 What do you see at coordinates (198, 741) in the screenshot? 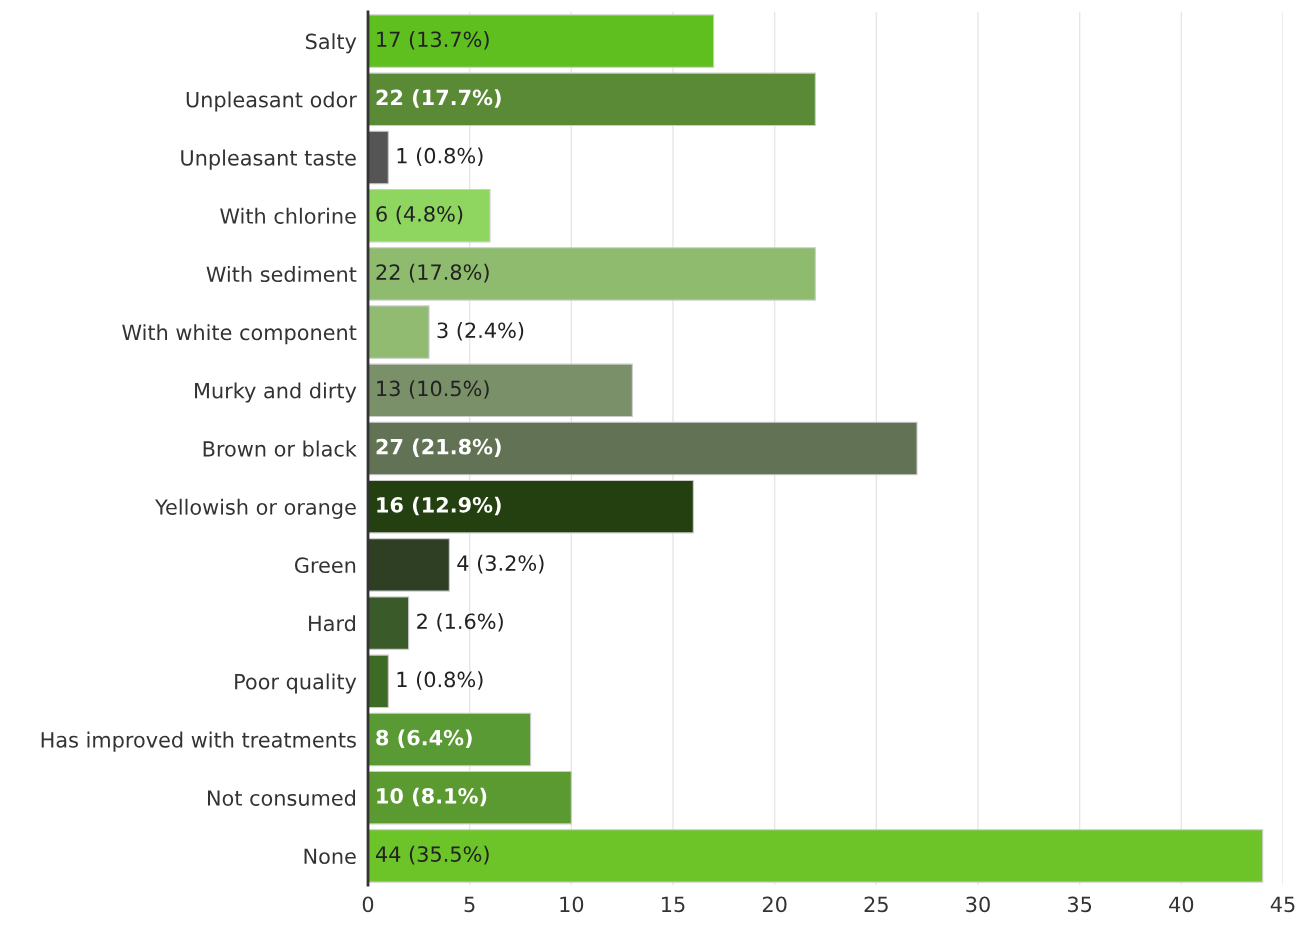
I see `y-tick-label: Has improved with treatments` at bounding box center [198, 741].